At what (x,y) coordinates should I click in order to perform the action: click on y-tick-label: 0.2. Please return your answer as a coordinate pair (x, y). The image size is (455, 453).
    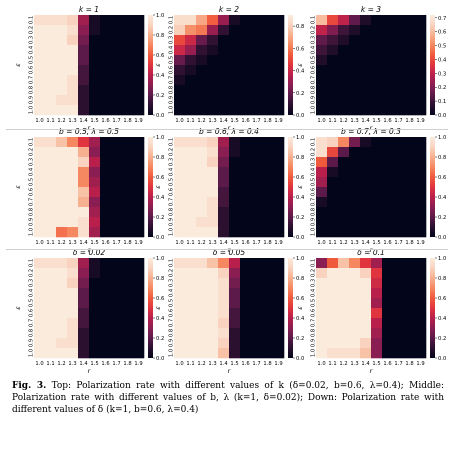
    Looking at the image, I should click on (172, 152).